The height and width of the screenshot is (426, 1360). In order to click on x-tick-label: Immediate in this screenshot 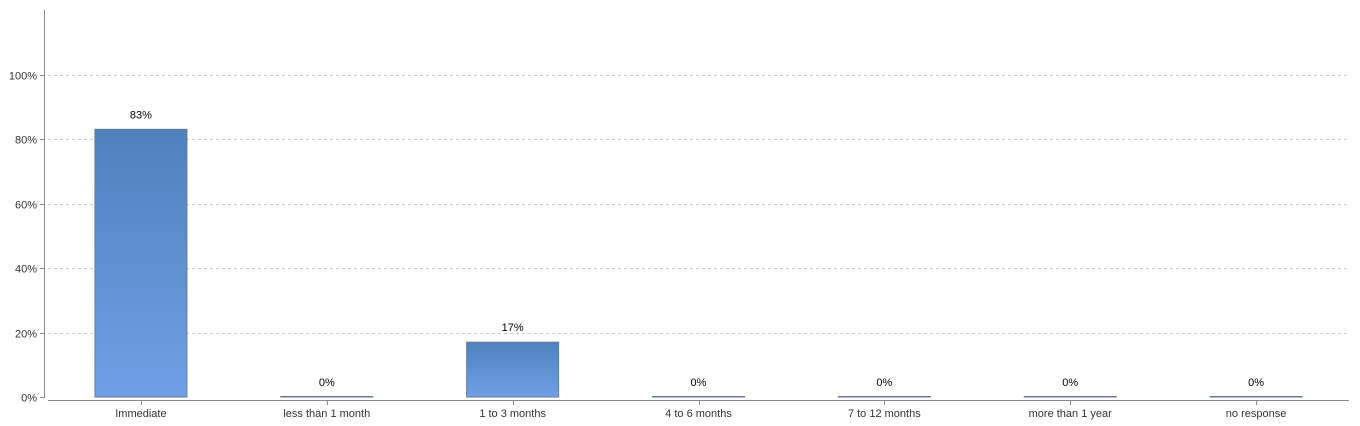, I will do `click(140, 414)`.